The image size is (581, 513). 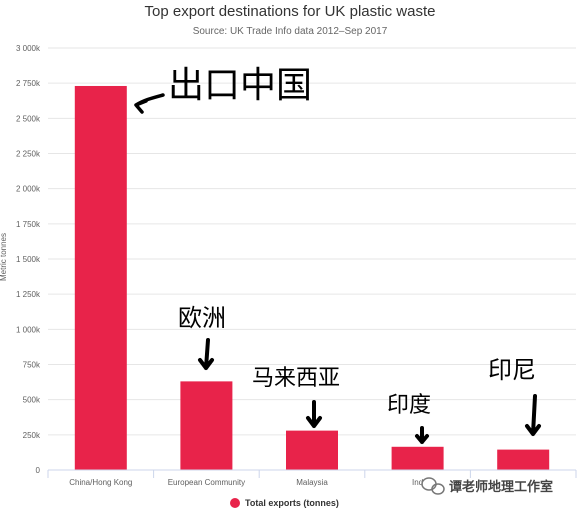 I want to click on annotation-india: 印度, so click(x=409, y=405).